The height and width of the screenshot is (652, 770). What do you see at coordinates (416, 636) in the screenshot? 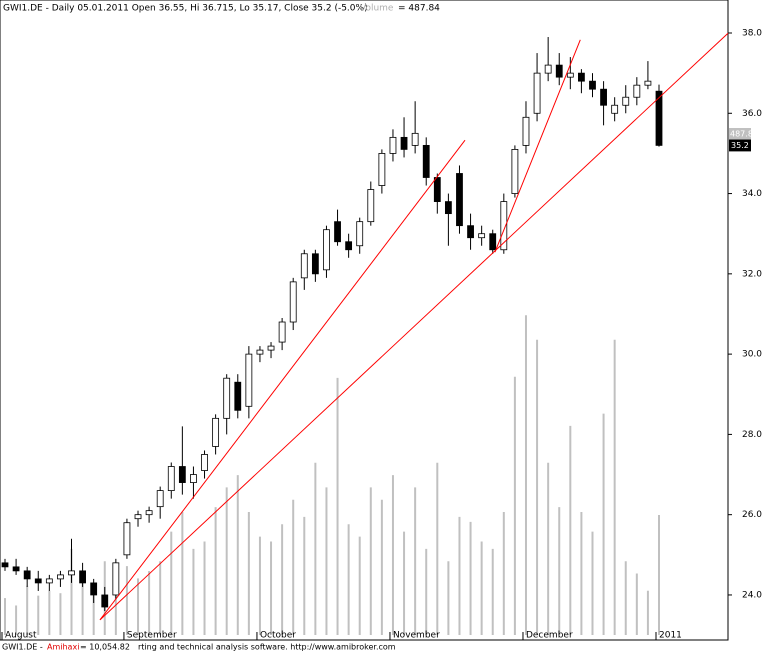
I see `x-tick-label: November` at bounding box center [416, 636].